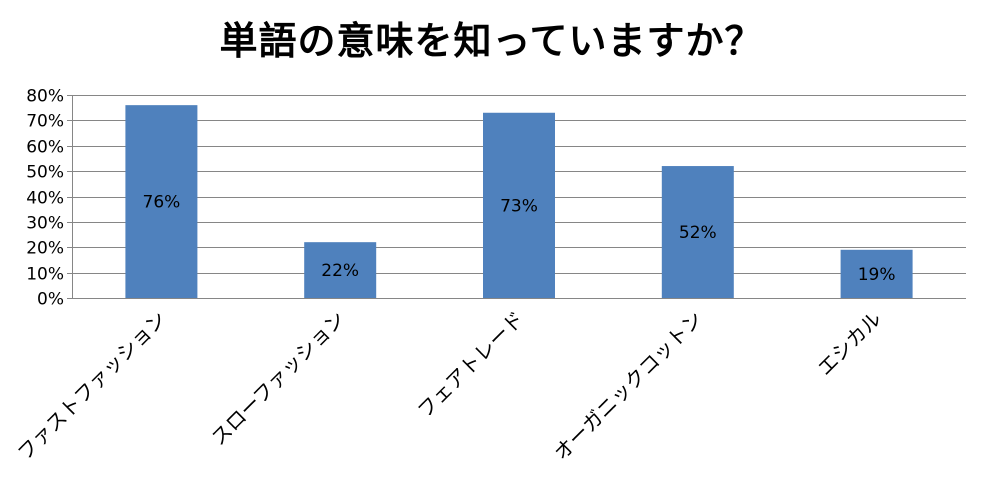 Image resolution: width=983 pixels, height=478 pixels. Describe the element at coordinates (92, 386) in the screenshot. I see `category-label: ファストファッション` at that location.